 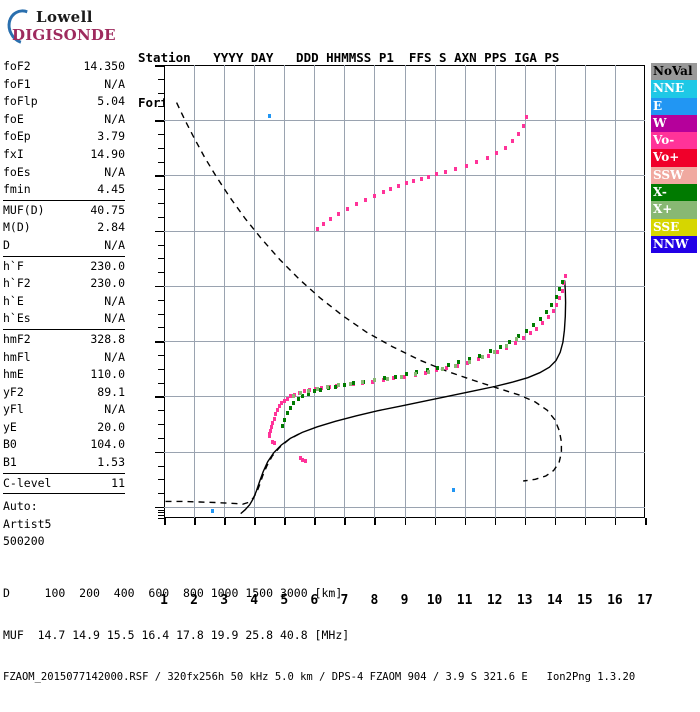 I want to click on logo-lowell-text: Lowell, so click(x=64, y=17).